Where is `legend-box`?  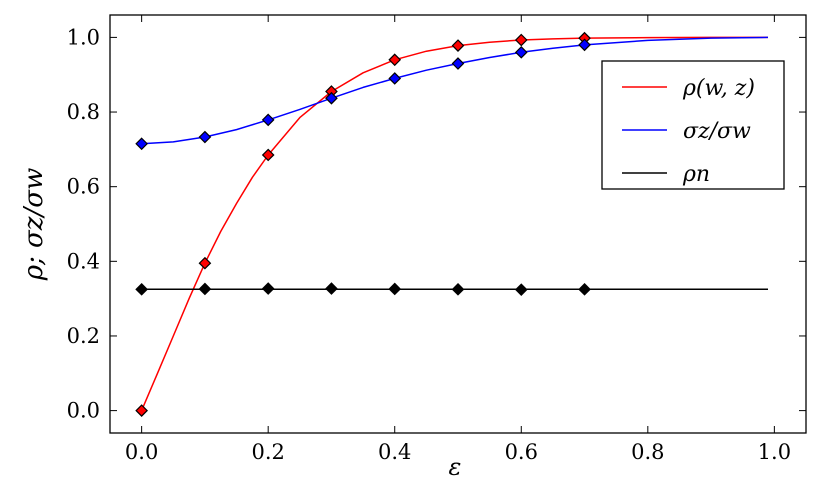
legend-box is located at coordinates (693, 125).